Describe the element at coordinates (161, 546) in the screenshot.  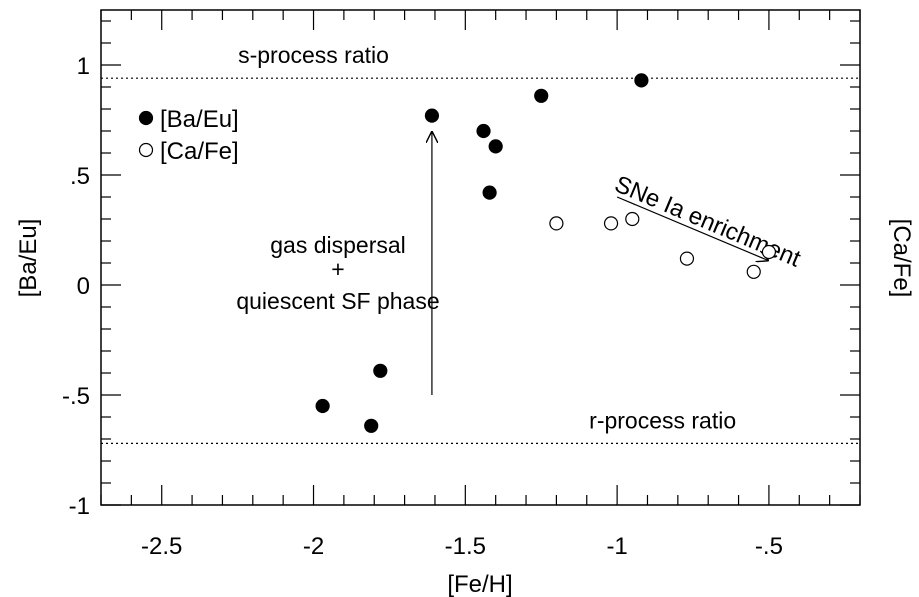
I see `x-tick-label: -2.5` at that location.